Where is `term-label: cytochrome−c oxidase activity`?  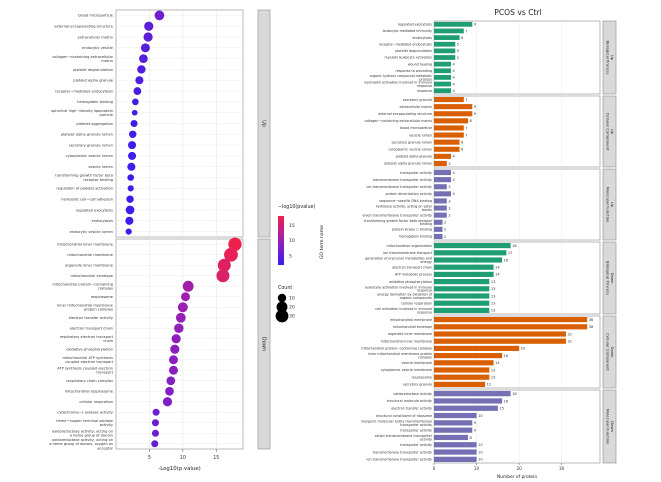
term-label: cytochrome−c oxidase activity is located at coordinates (85, 413).